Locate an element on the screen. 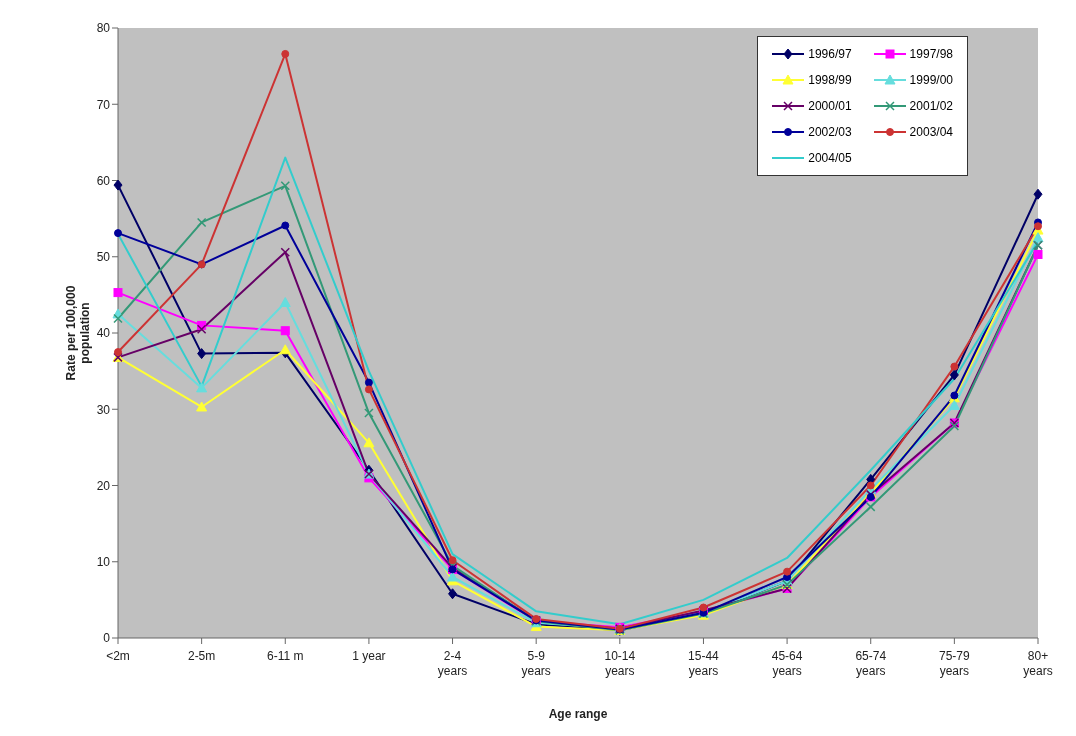 This screenshot has height=736, width=1076. legend-label: 2003/04 is located at coordinates (931, 132).